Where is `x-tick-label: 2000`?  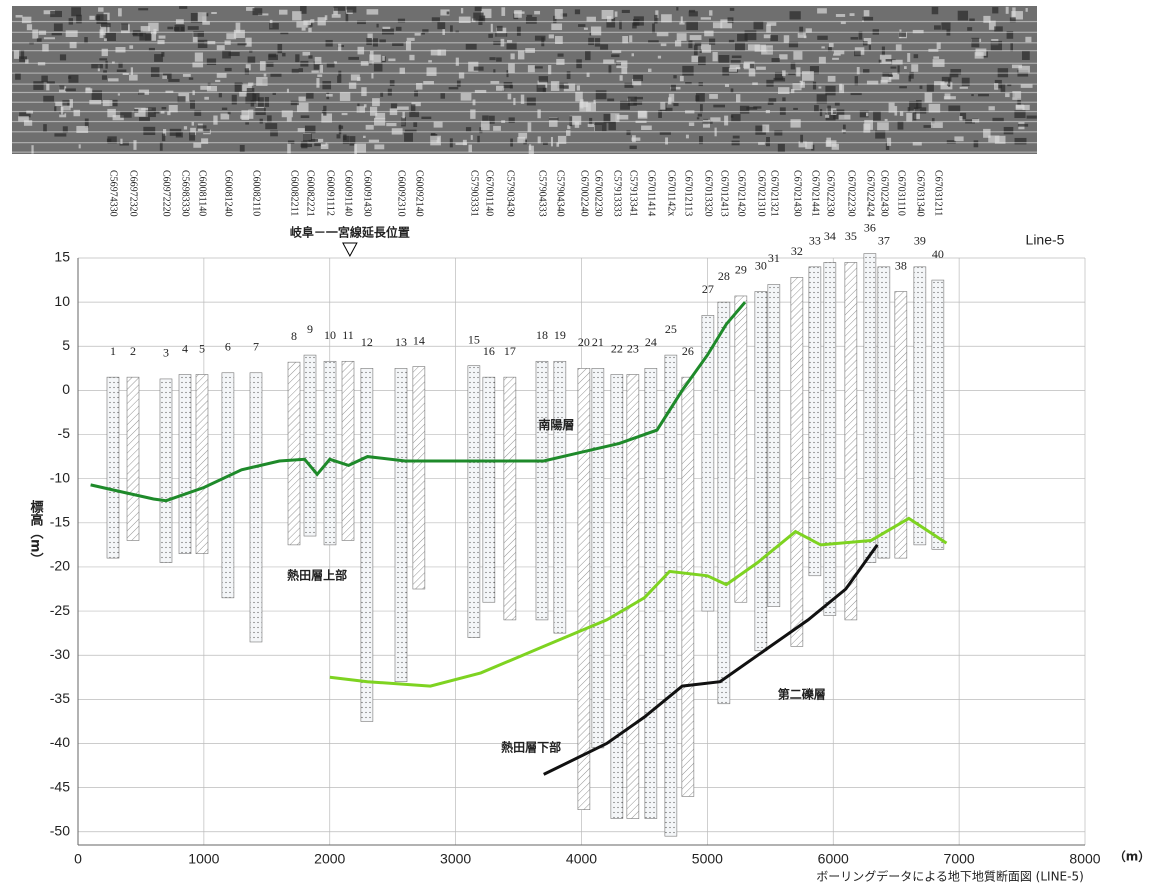 x-tick-label: 2000 is located at coordinates (329, 859).